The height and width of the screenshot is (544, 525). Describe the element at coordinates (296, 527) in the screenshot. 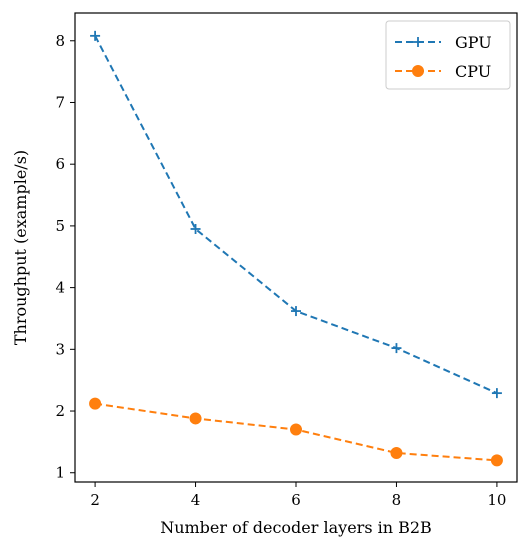

I see `x-axis-label: Number of decoder layers in B2B` at that location.